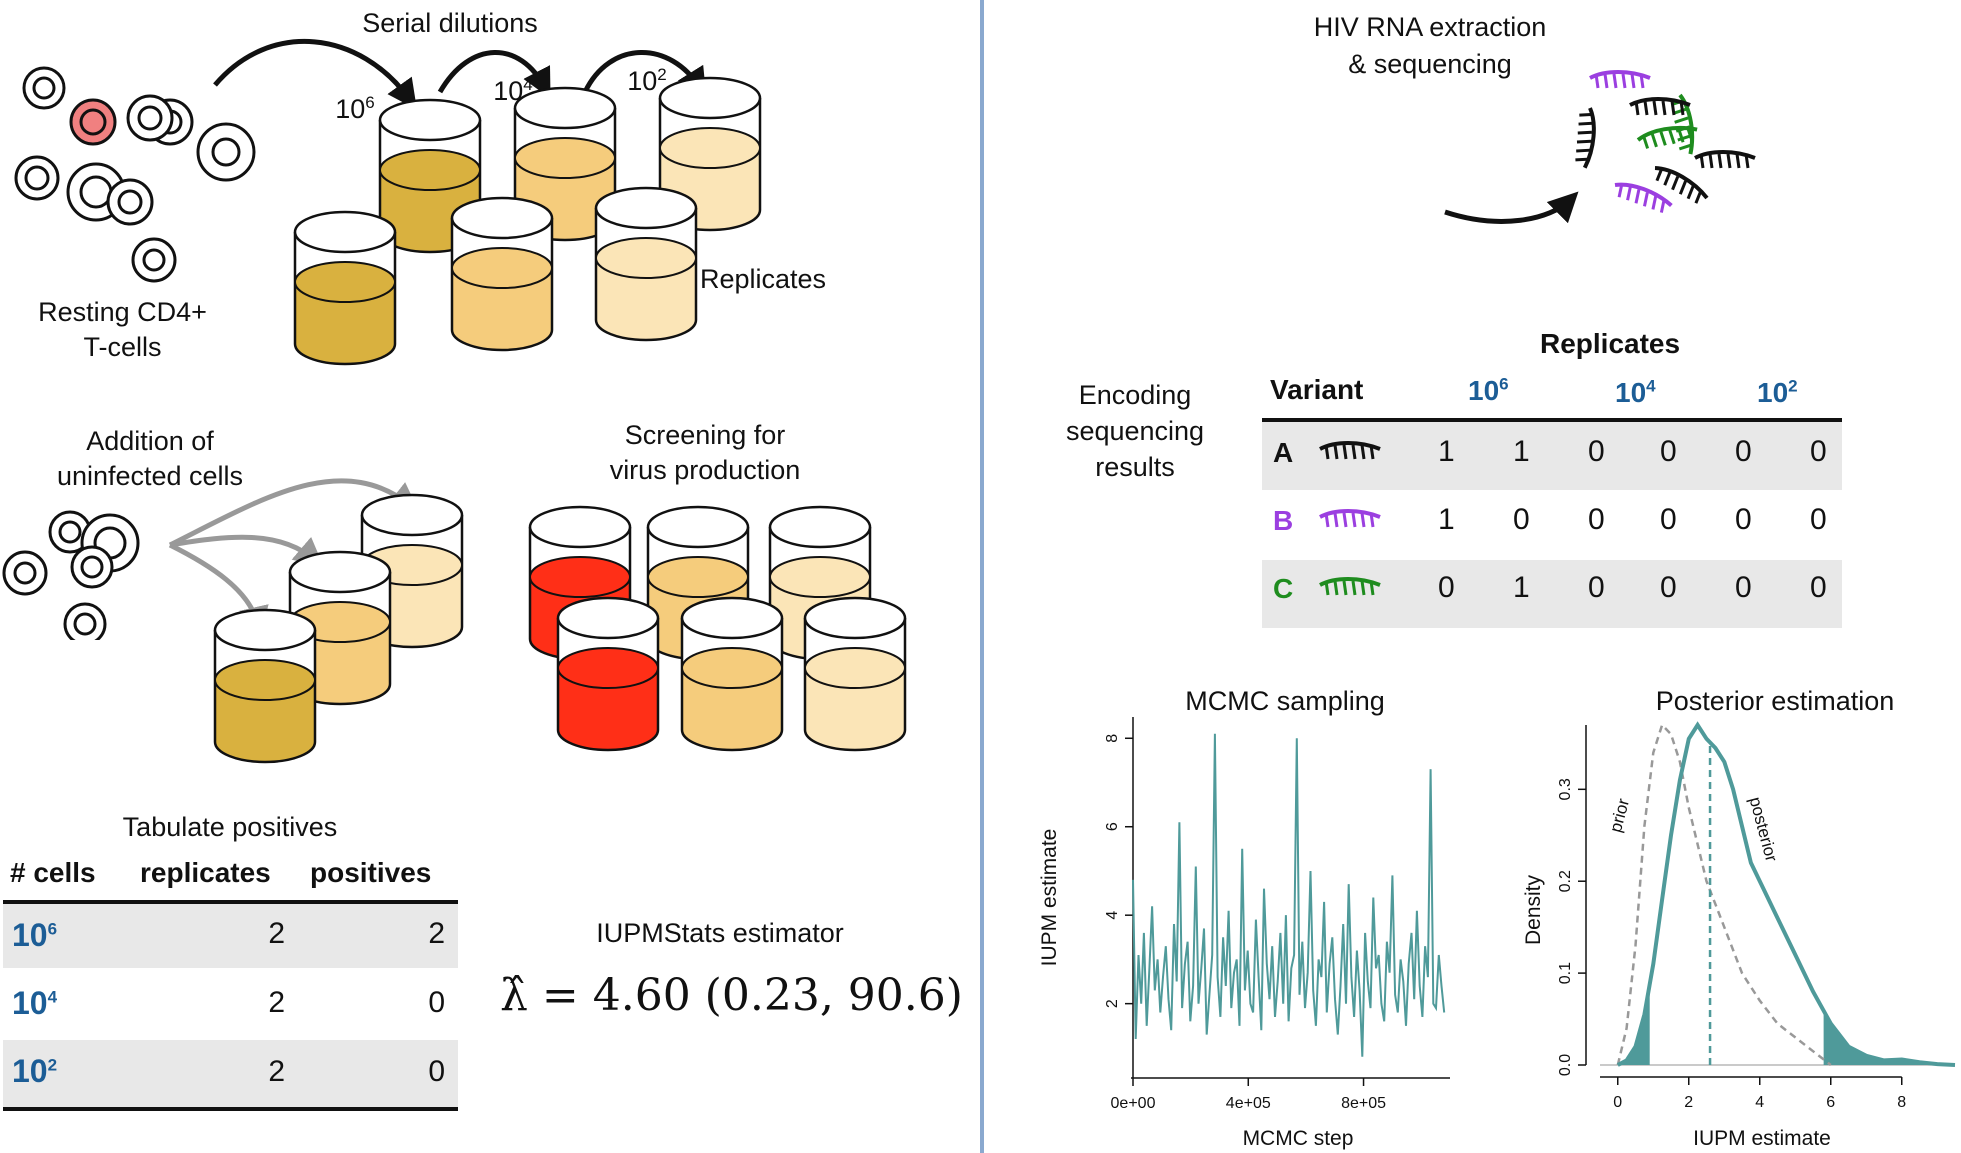  Describe the element at coordinates (230, 827) in the screenshot. I see `tabulate-title: Tabulate positives` at that location.